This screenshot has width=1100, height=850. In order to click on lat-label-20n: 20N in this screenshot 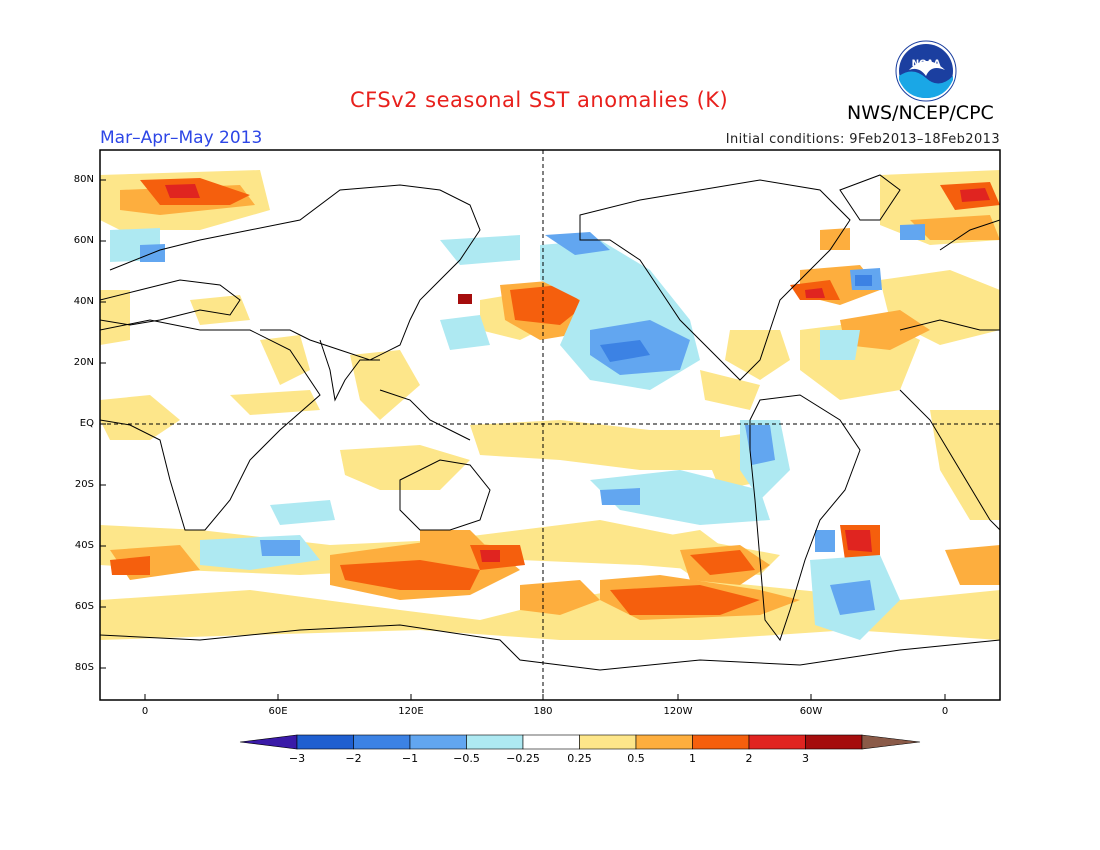, I will do `click(83, 362)`.